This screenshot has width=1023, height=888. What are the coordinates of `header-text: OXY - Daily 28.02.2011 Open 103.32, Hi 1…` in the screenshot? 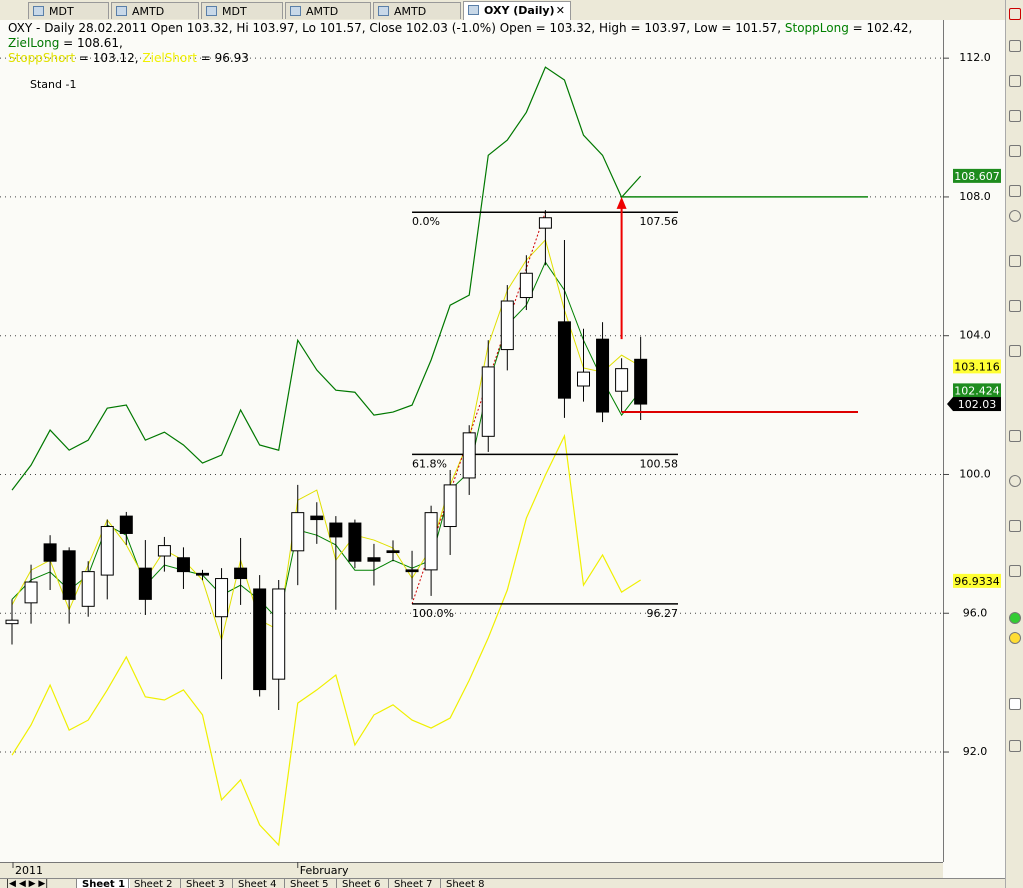 It's located at (396, 28).